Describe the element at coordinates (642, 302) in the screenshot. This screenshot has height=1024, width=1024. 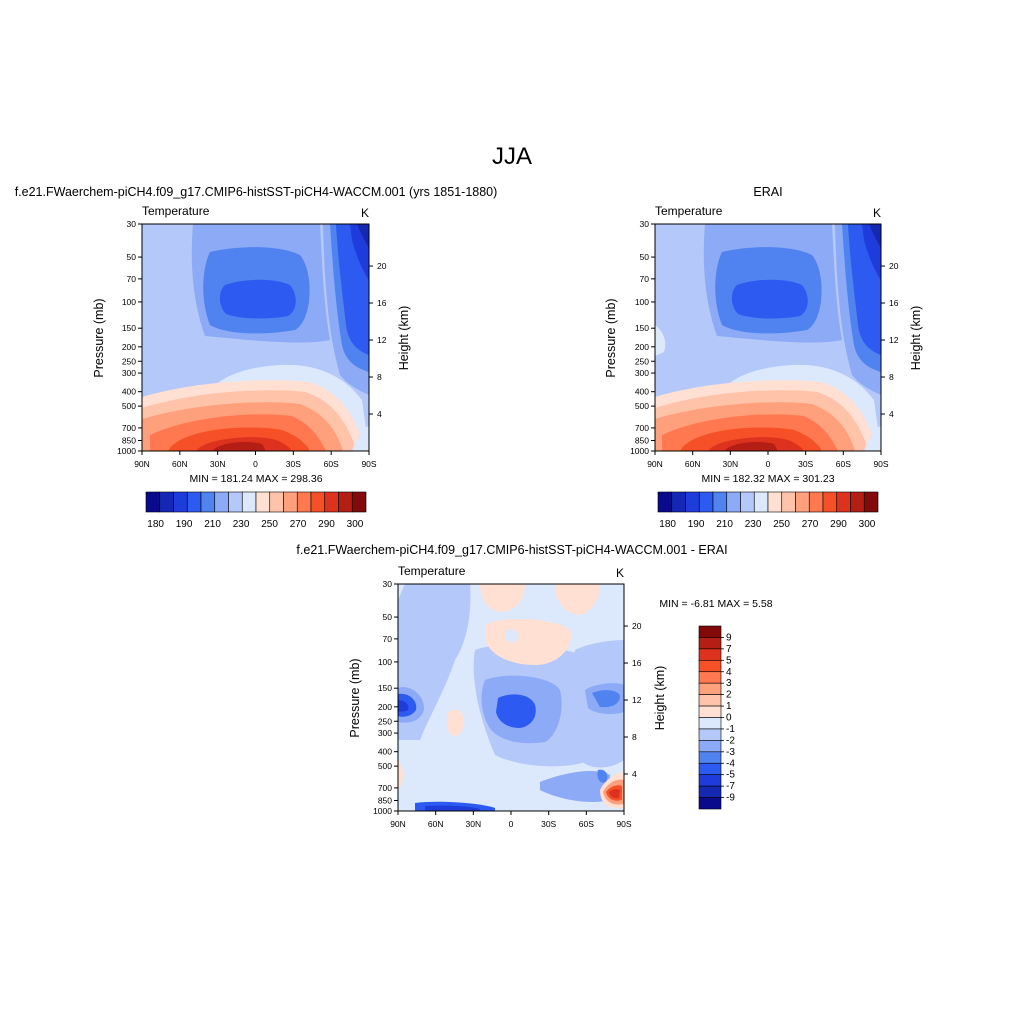
I see `y-tick-label: 100` at that location.